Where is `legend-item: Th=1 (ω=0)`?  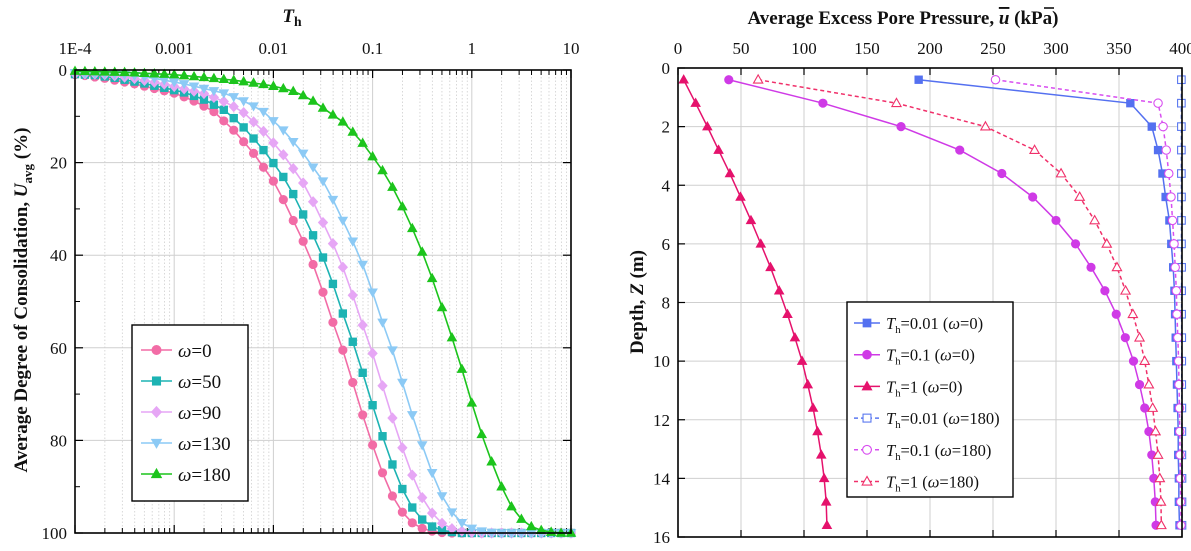
legend-item: Th=1 (ω=0) is located at coordinates (908, 388).